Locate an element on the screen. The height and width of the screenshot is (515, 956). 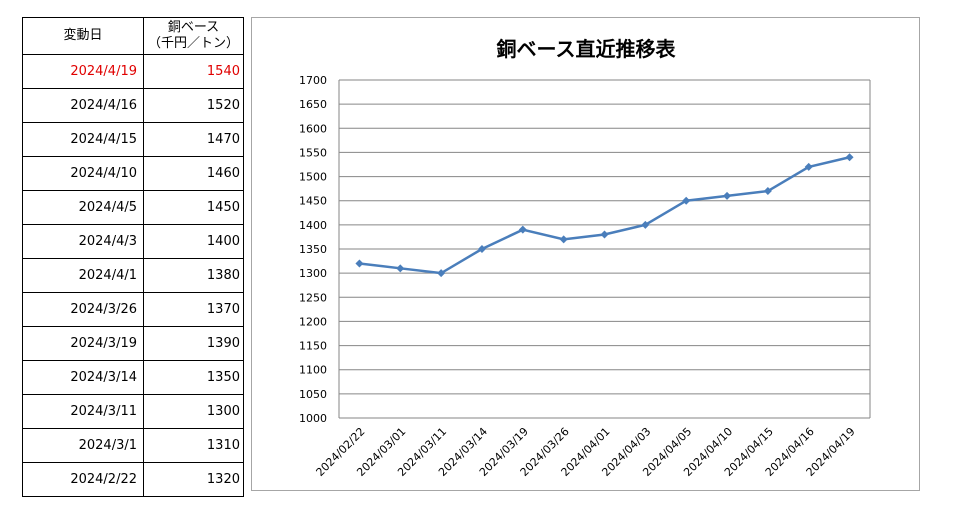
row-date: 2024/3/14 is located at coordinates (83, 377).